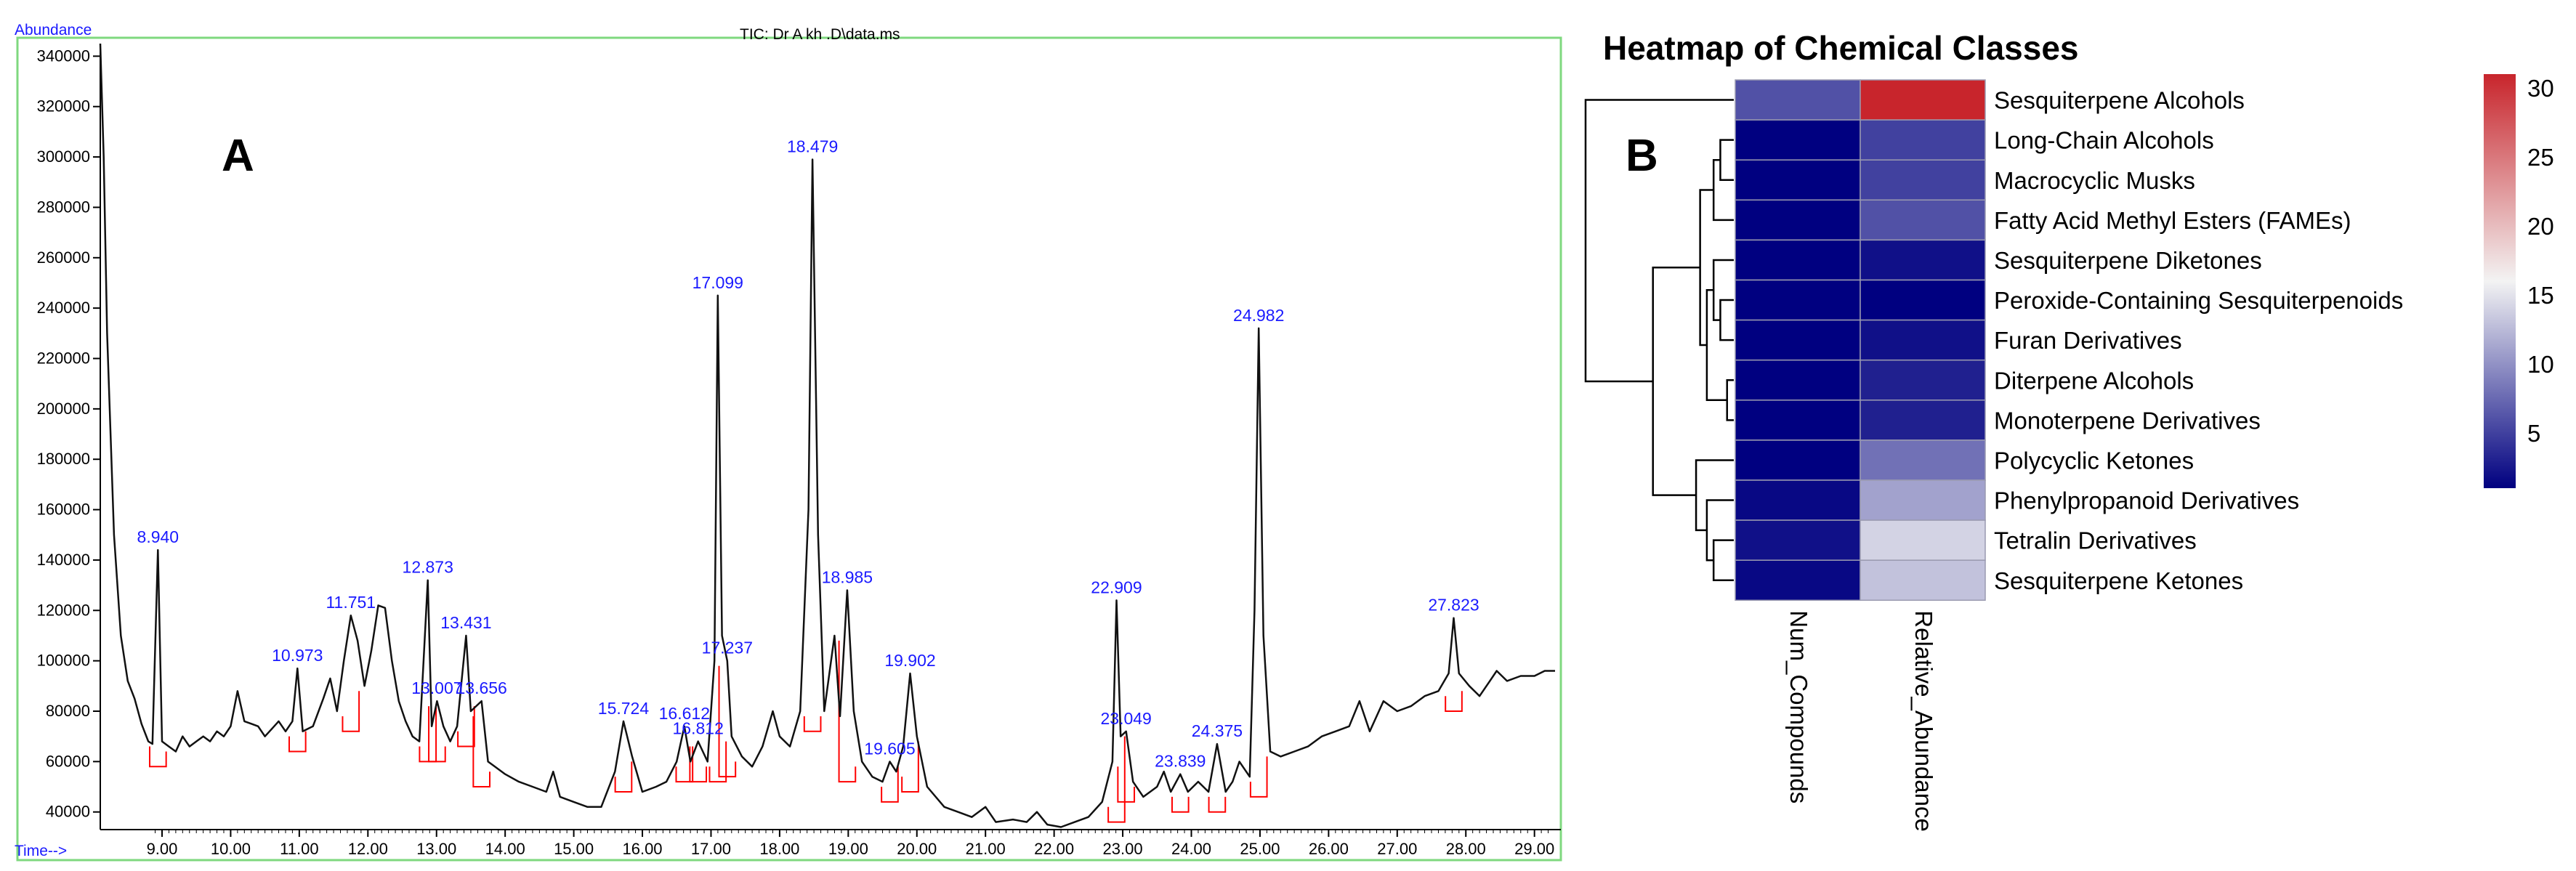 This screenshot has height=871, width=2576. What do you see at coordinates (1397, 849) in the screenshot?
I see `x-tick-label: 27.00` at bounding box center [1397, 849].